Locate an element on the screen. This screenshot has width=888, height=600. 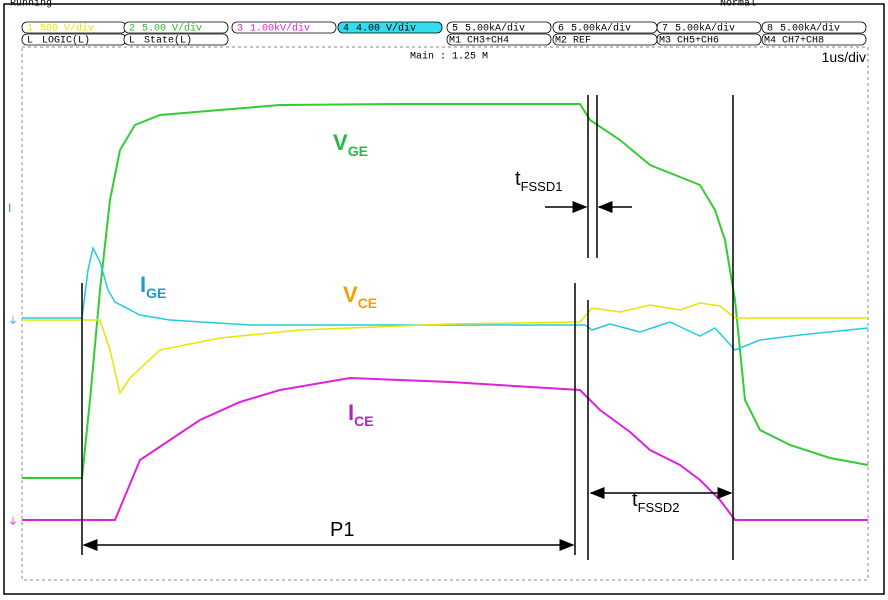
channel-id: 8 is located at coordinates (770, 29).